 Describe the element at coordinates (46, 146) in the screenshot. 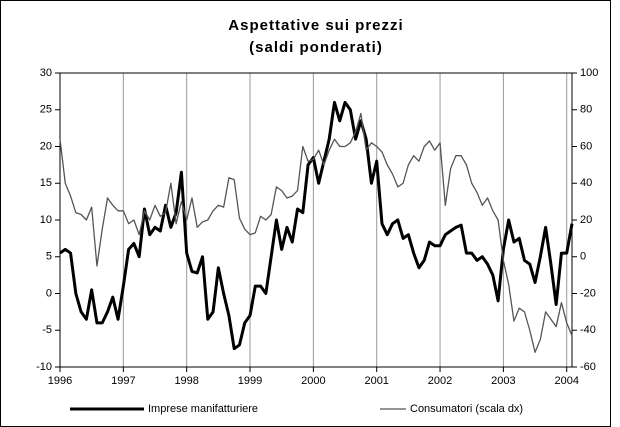

I see `y-tick-label: 20` at that location.